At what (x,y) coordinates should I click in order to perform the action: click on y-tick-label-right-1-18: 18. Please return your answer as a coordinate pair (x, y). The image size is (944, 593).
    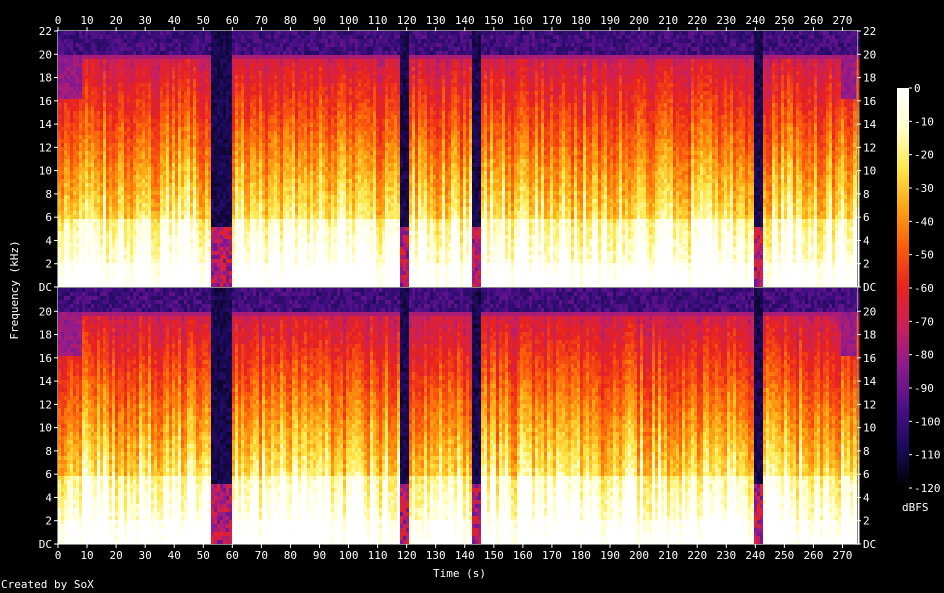
    Looking at the image, I should click on (869, 78).